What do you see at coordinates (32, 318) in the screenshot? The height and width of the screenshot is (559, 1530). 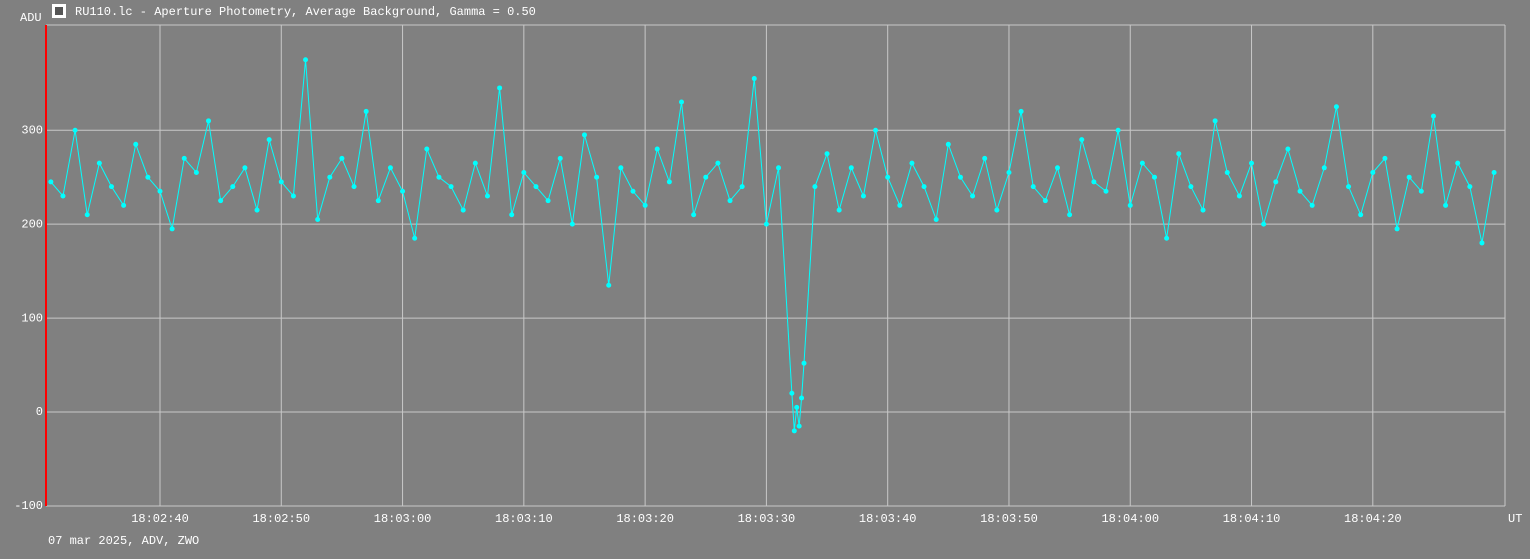 I see `y-tick-label: 100` at bounding box center [32, 318].